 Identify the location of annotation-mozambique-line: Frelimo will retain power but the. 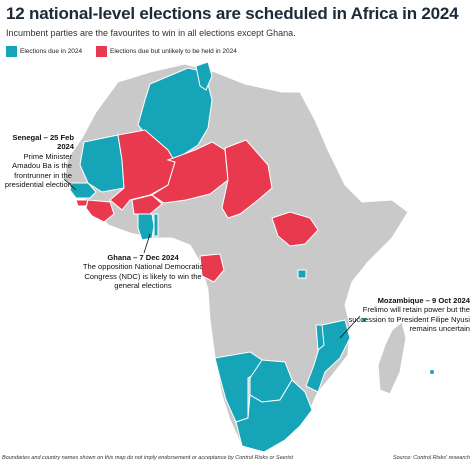
(416, 310).